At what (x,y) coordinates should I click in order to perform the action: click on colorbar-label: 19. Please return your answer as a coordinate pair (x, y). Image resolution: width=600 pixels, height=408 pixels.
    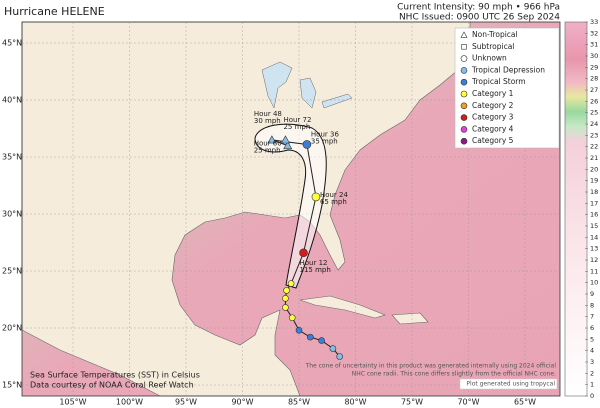
    Looking at the image, I should click on (594, 181).